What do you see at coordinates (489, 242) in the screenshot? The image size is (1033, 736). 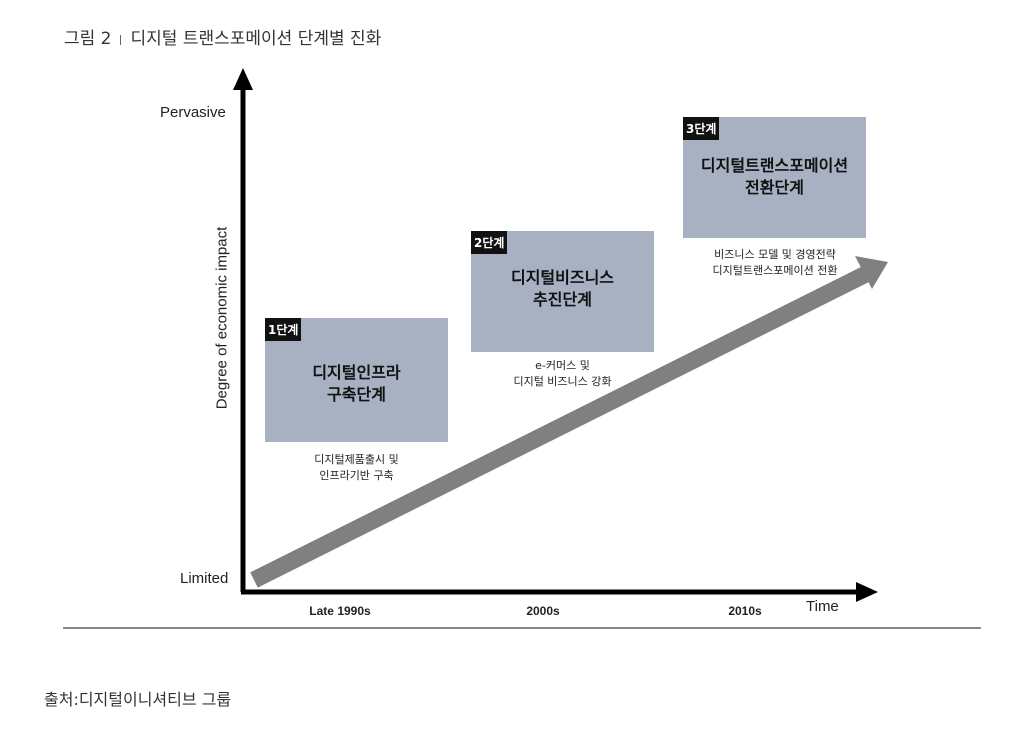 I see `stage-2-badge: 2단계` at bounding box center [489, 242].